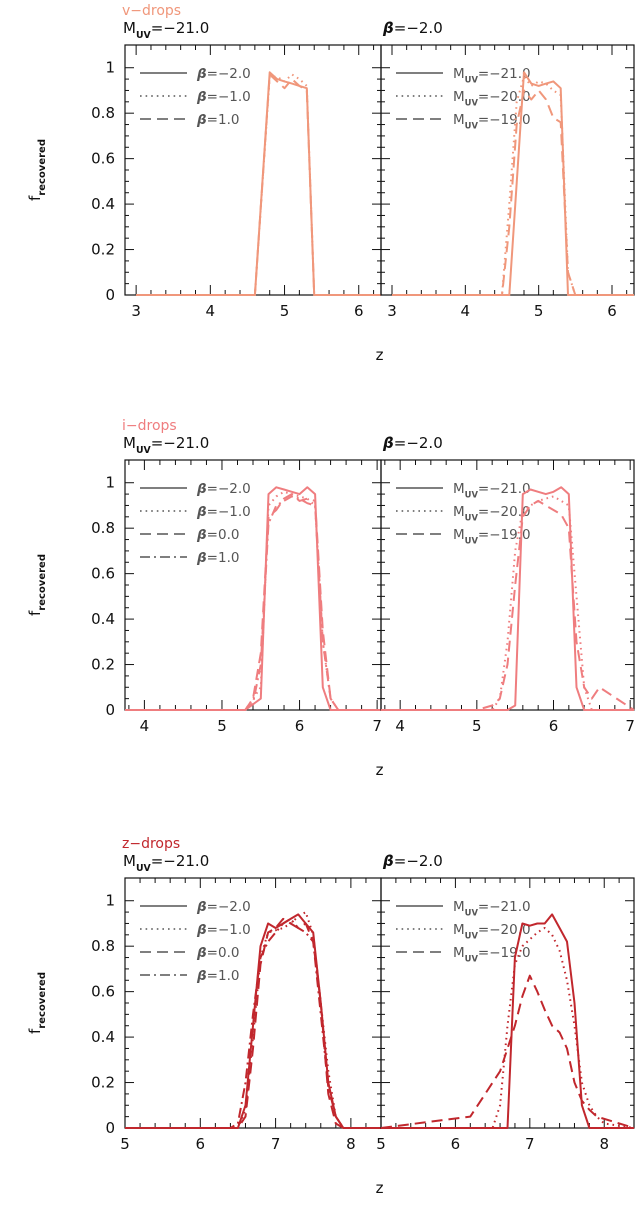 Image resolution: width=642 pixels, height=1224 pixels. Describe the element at coordinates (103, 1083) in the screenshot. I see `y-tick-label: 0.2` at that location.